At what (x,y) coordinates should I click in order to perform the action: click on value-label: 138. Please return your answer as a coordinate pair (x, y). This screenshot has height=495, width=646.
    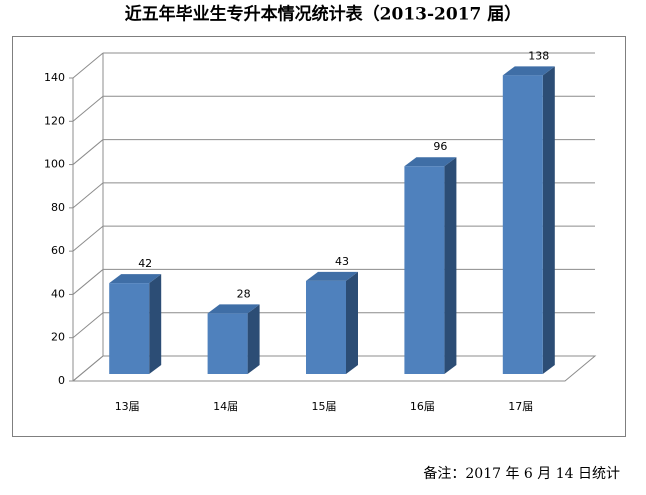
    Looking at the image, I should click on (538, 55).